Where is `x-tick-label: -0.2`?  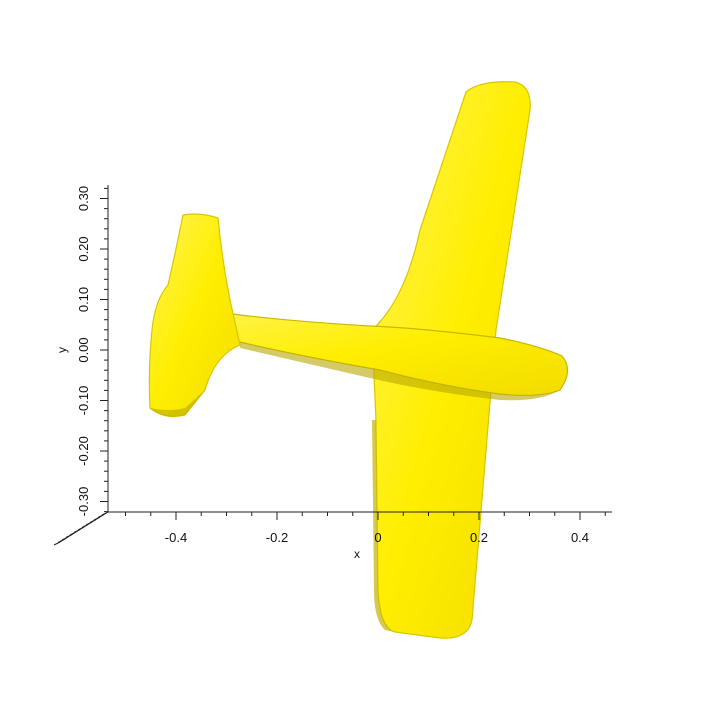 x-tick-label: -0.2 is located at coordinates (277, 537).